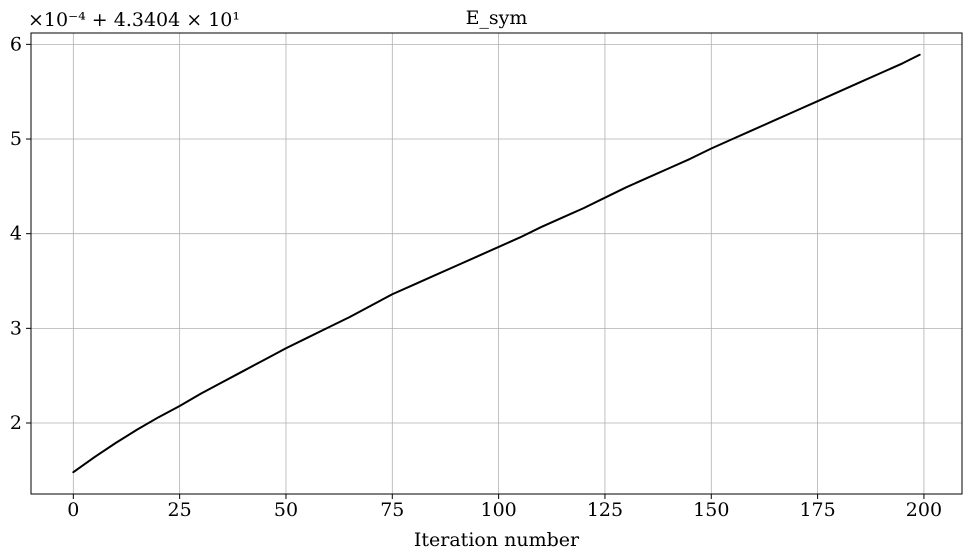  Describe the element at coordinates (16, 328) in the screenshot. I see `y-tick-label: 3` at that location.